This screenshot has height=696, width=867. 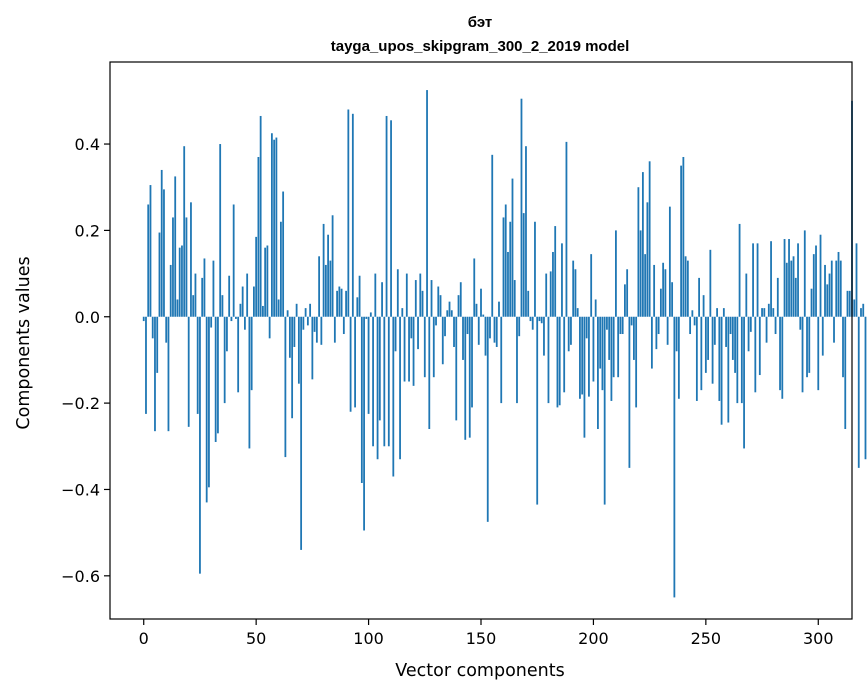 I want to click on y-tick-label: −0.4, so click(x=80, y=489).